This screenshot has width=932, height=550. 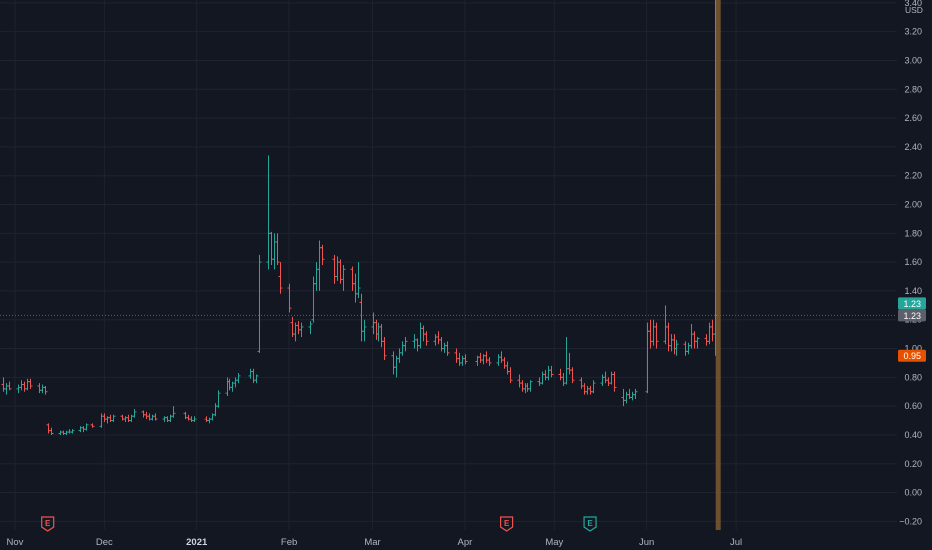 What do you see at coordinates (554, 542) in the screenshot?
I see `x-tick-label: May` at bounding box center [554, 542].